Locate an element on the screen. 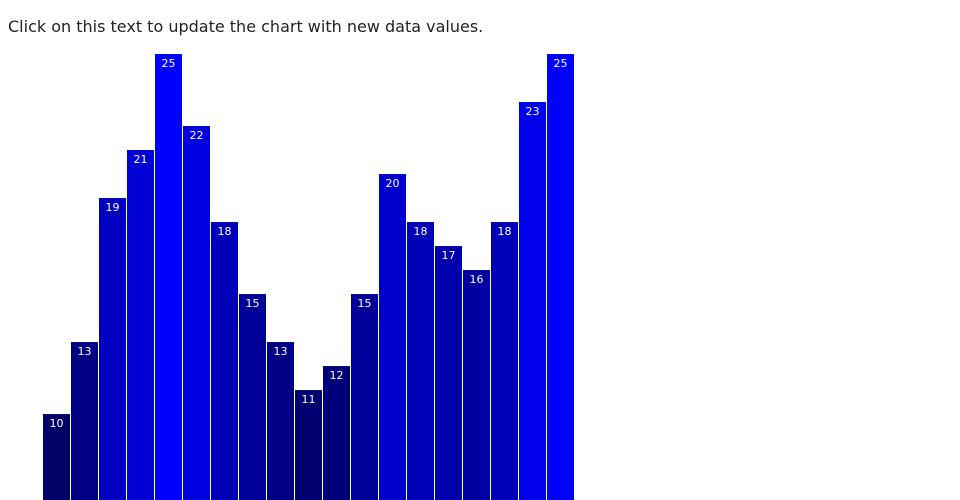  value-label: 21 is located at coordinates (141, 159).